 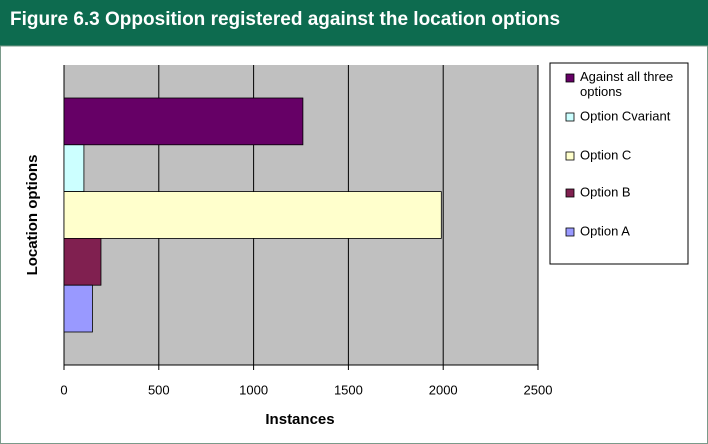 I want to click on x-tick-label: 500, so click(x=159, y=389).